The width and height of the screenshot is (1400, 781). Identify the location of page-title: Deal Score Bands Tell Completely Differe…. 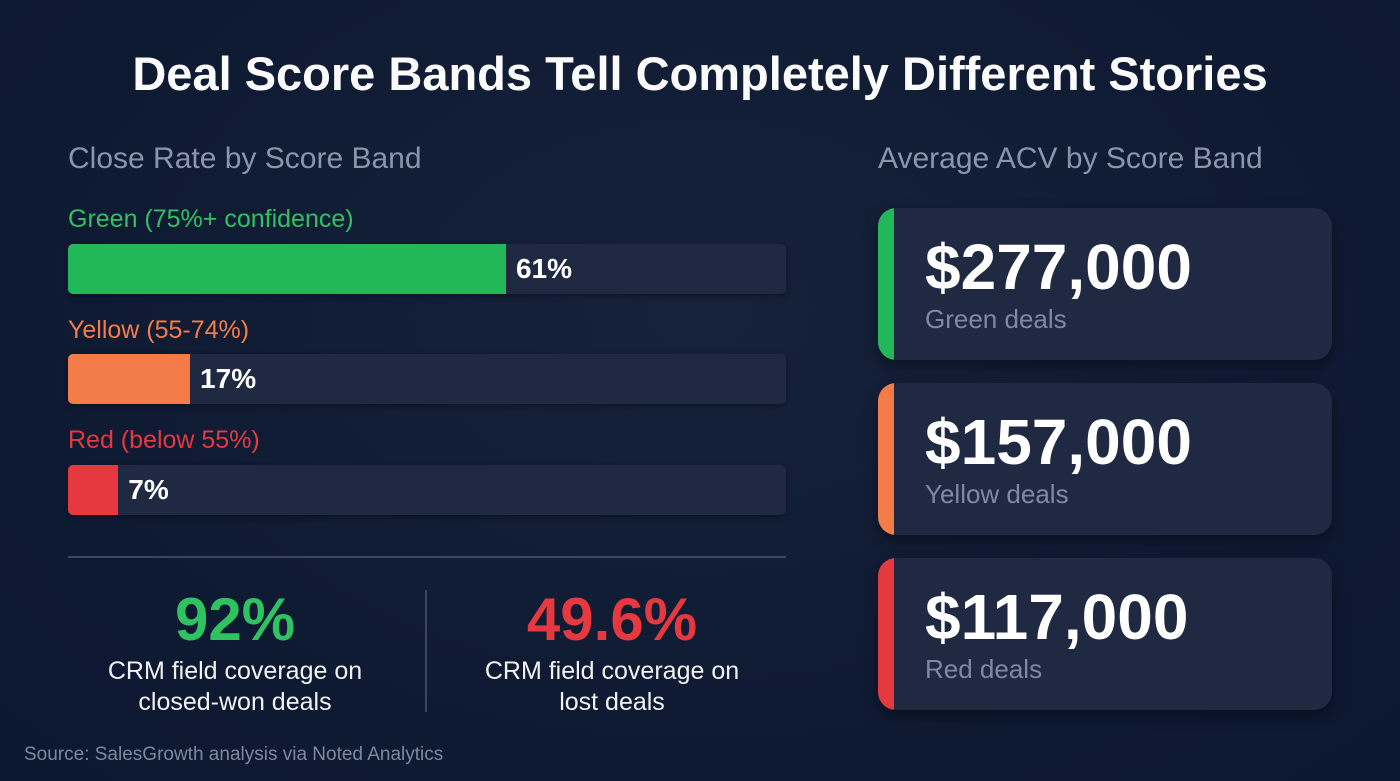
(700, 73).